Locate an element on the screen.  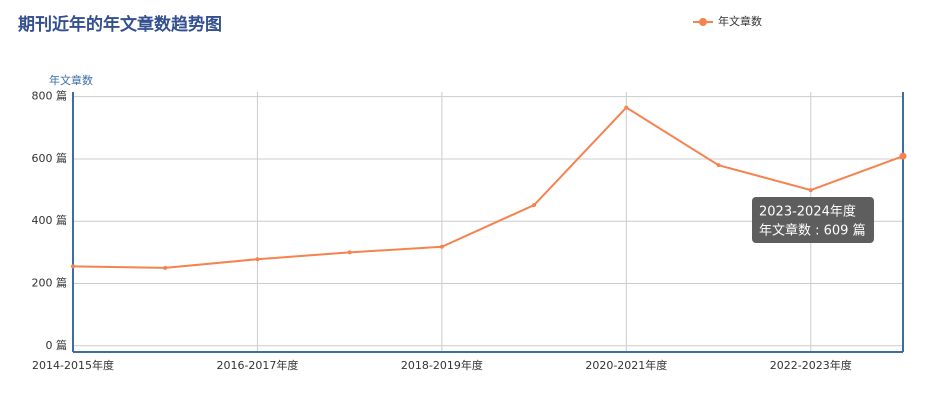
legend-marker is located at coordinates (703, 22).